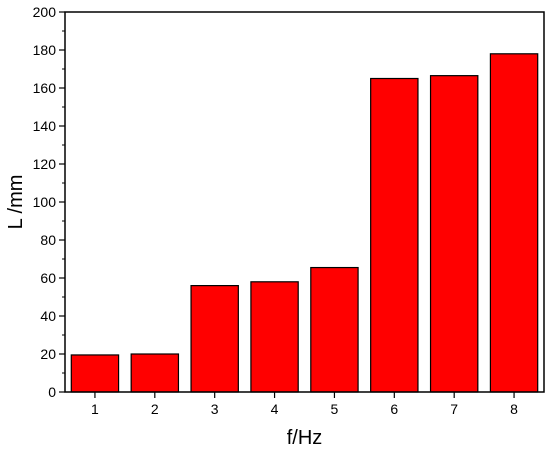 The height and width of the screenshot is (453, 550). What do you see at coordinates (215, 409) in the screenshot?
I see `x-tick-label: 3` at bounding box center [215, 409].